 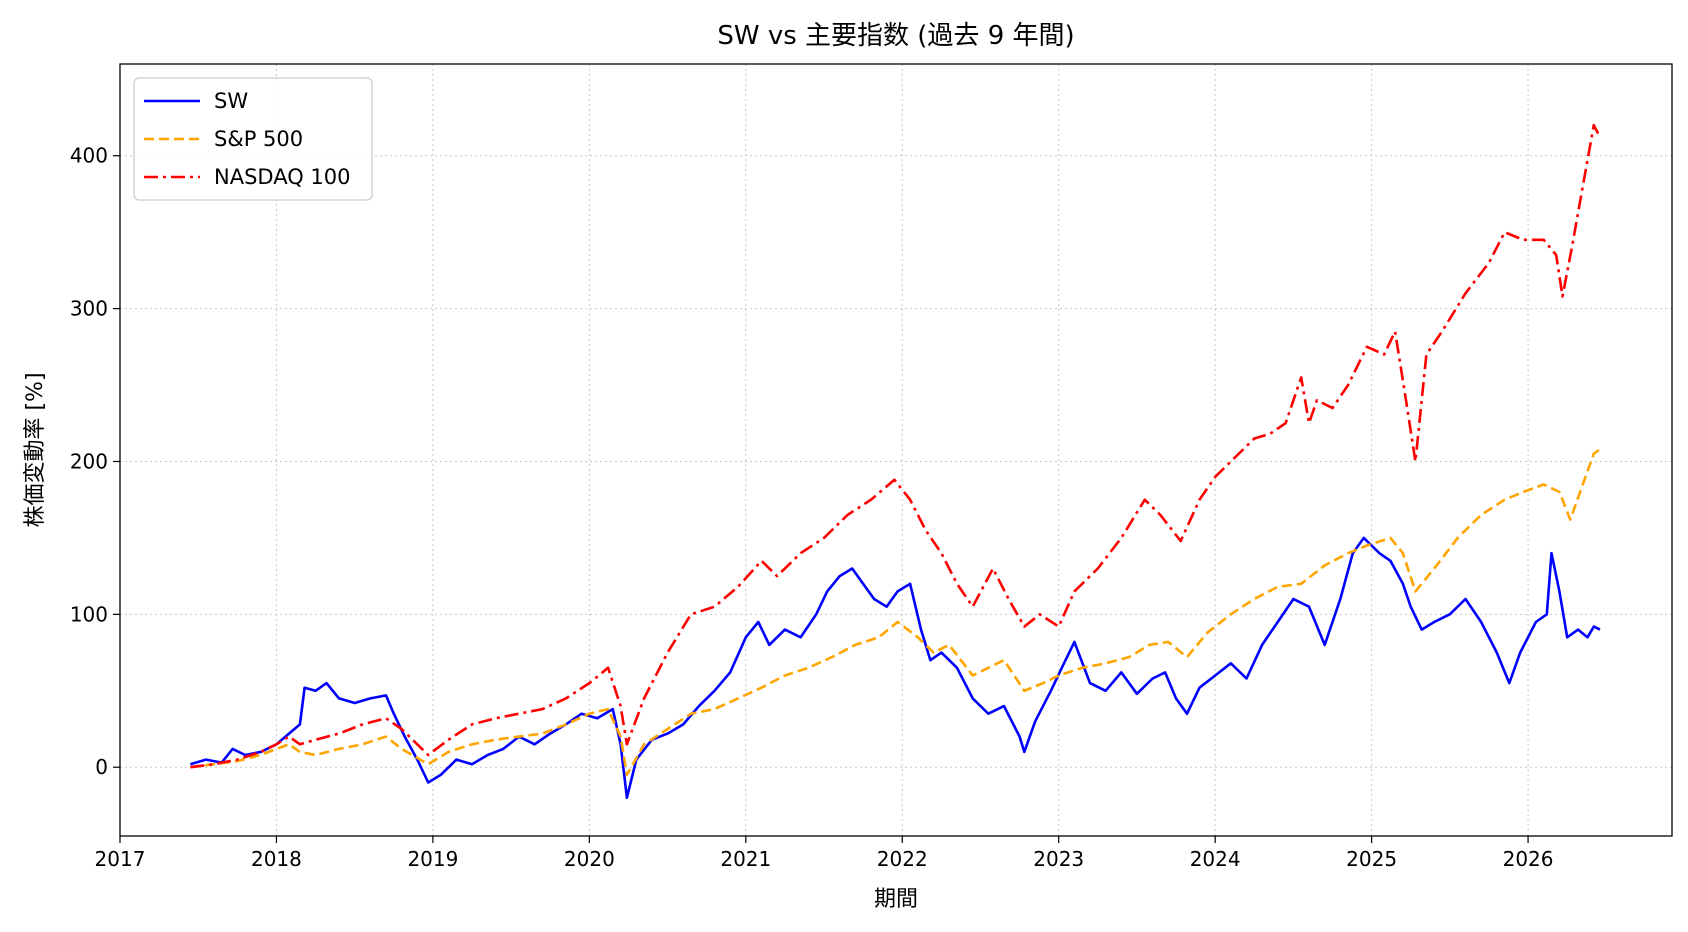 I want to click on legend-box, so click(x=253, y=139).